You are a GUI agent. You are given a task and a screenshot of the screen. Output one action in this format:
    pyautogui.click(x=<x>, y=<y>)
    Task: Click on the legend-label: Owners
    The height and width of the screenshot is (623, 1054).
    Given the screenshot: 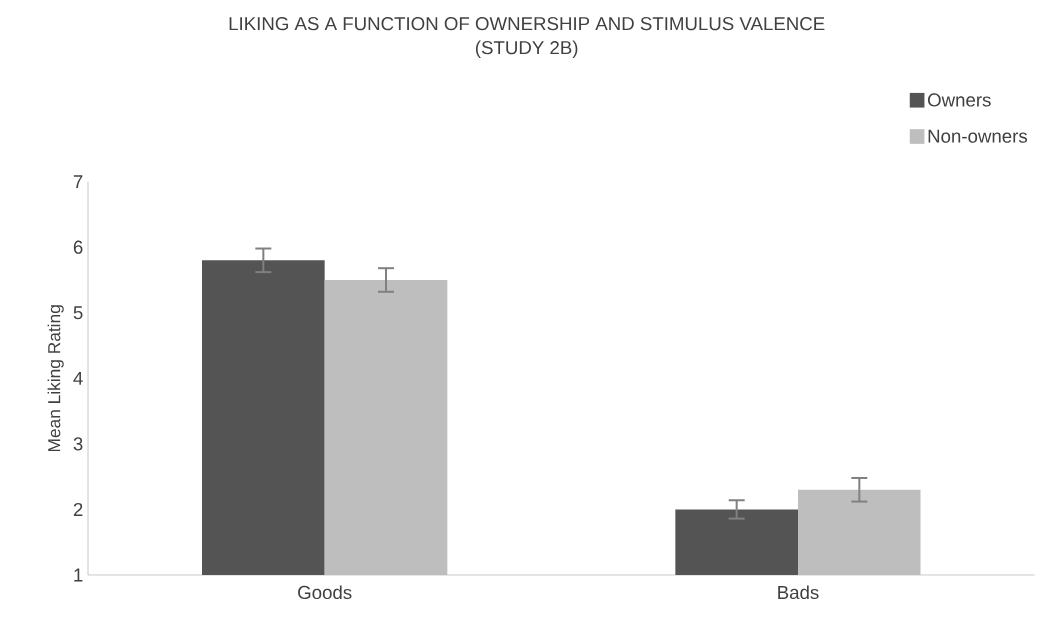 What is the action you would take?
    pyautogui.click(x=959, y=100)
    